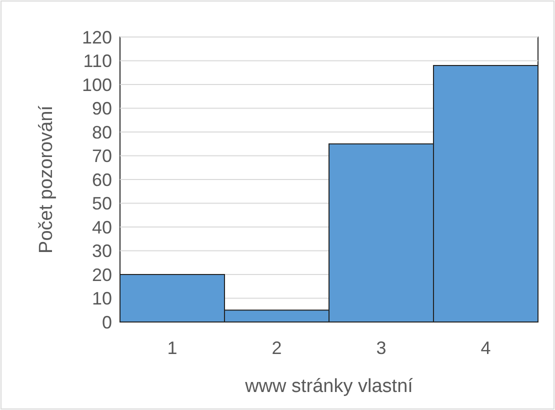 This screenshot has width=555, height=410. What do you see at coordinates (102, 204) in the screenshot?
I see `y-tick-label: 50` at bounding box center [102, 204].